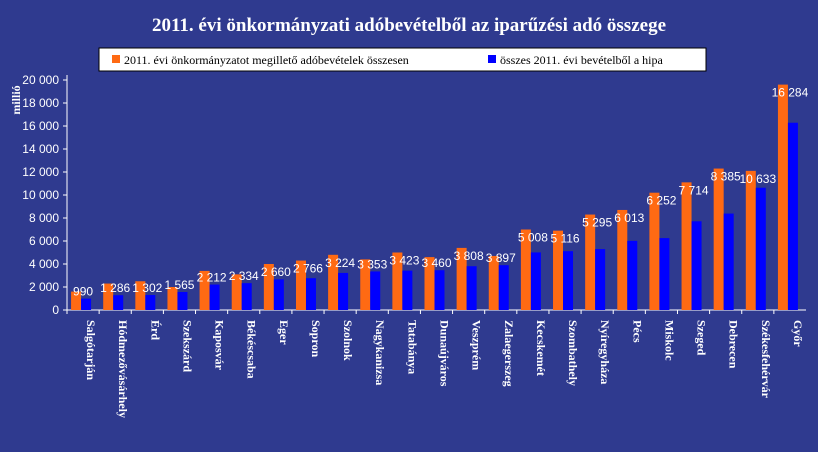  Describe the element at coordinates (766, 359) in the screenshot. I see `category-label: Székesfehérvár` at that location.